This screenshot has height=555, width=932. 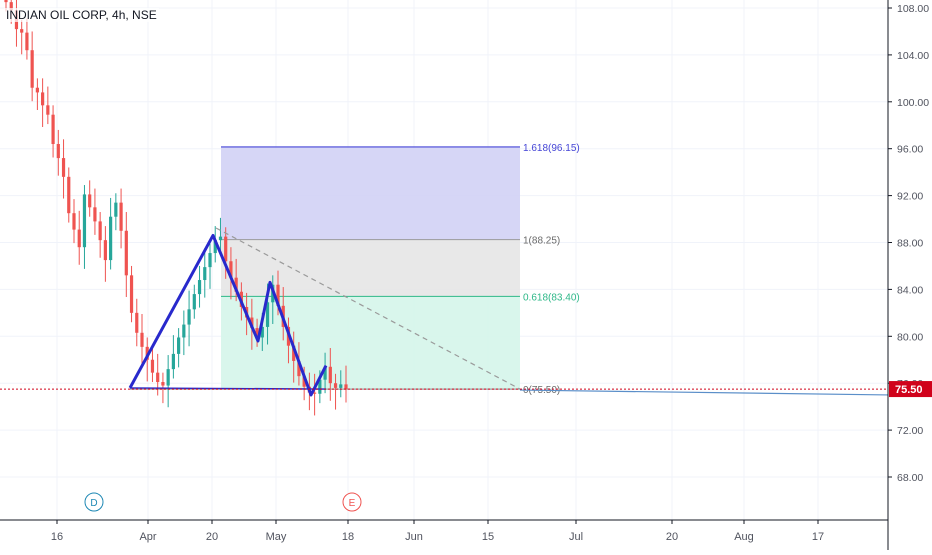 What do you see at coordinates (910, 431) in the screenshot?
I see `y-tick-label: 72.00` at bounding box center [910, 431].